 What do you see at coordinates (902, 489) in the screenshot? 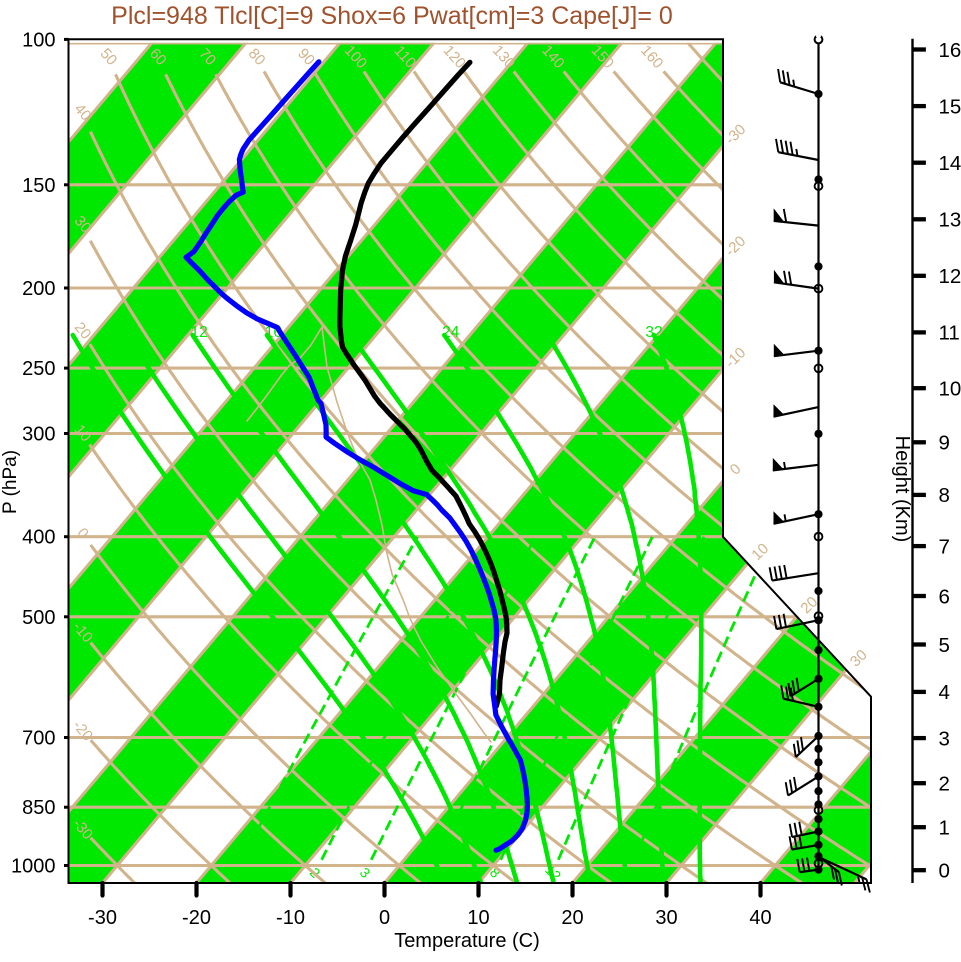
I see `svg-text: Height (Km)` at bounding box center [902, 489].